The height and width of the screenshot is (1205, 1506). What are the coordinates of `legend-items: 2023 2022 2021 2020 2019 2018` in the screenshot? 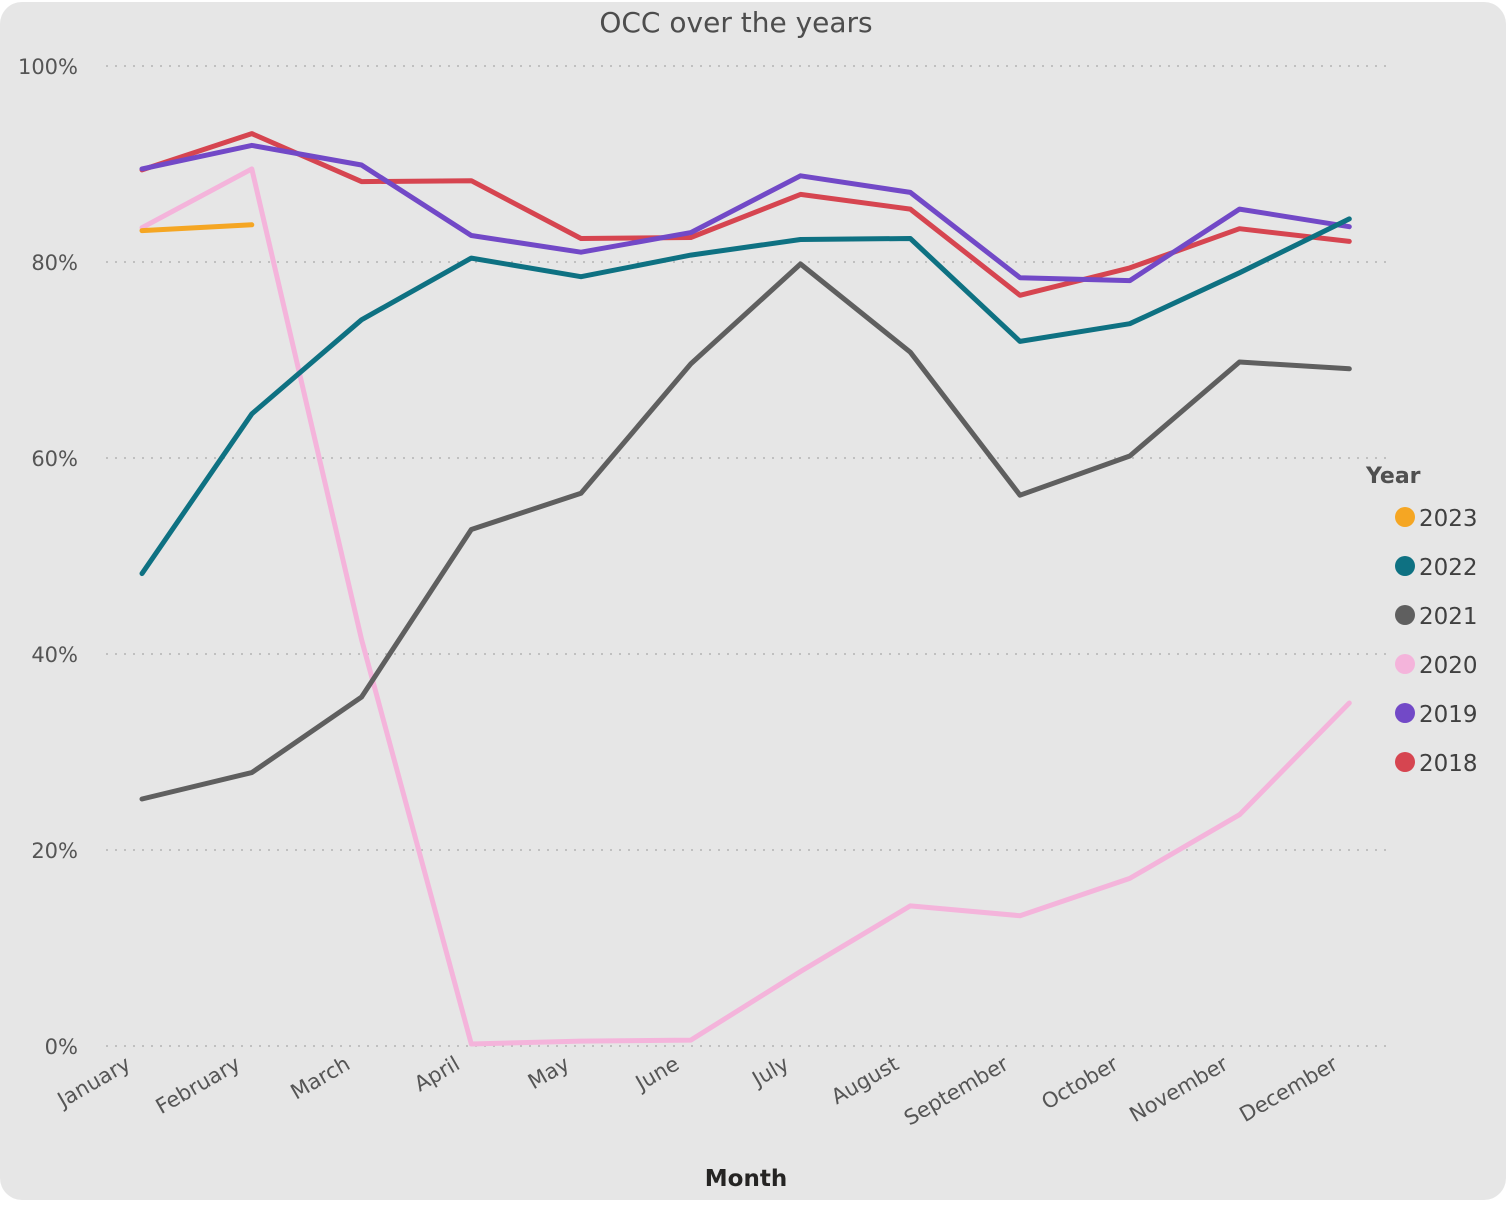 It's located at (1436, 641).